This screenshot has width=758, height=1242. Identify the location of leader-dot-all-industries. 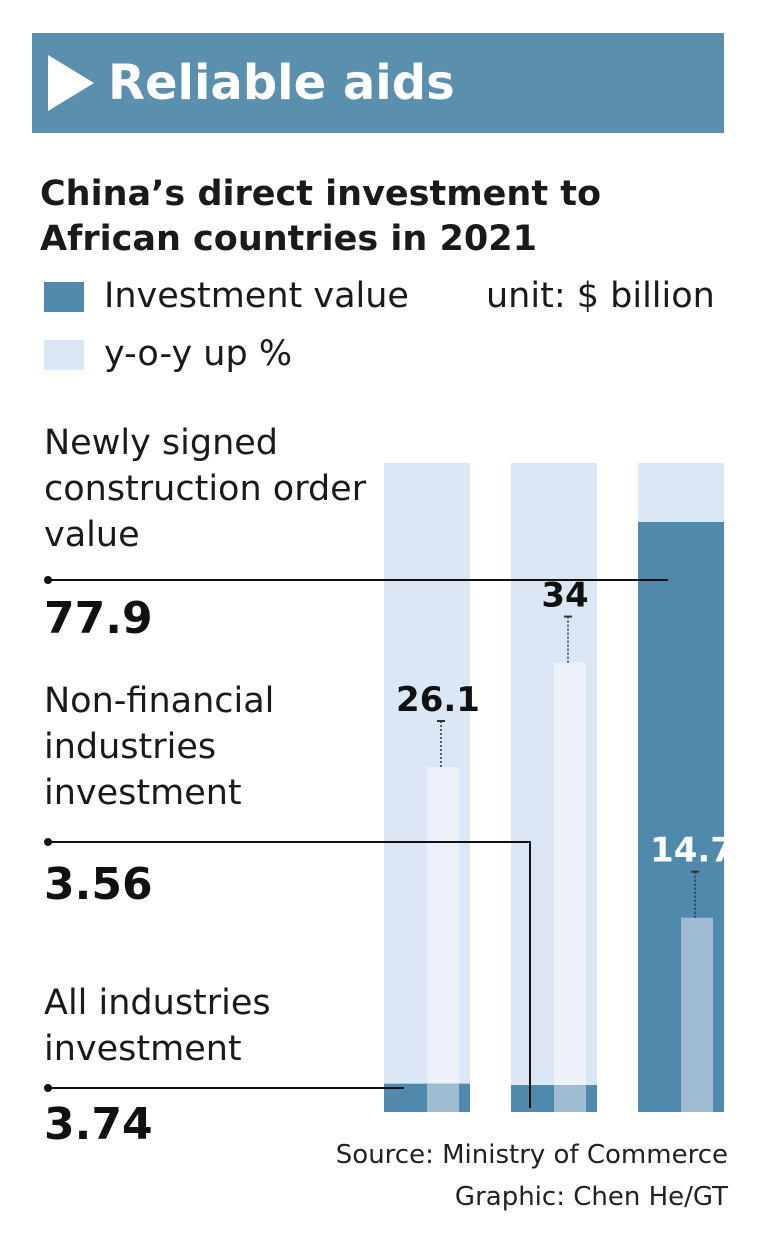
(48, 1088).